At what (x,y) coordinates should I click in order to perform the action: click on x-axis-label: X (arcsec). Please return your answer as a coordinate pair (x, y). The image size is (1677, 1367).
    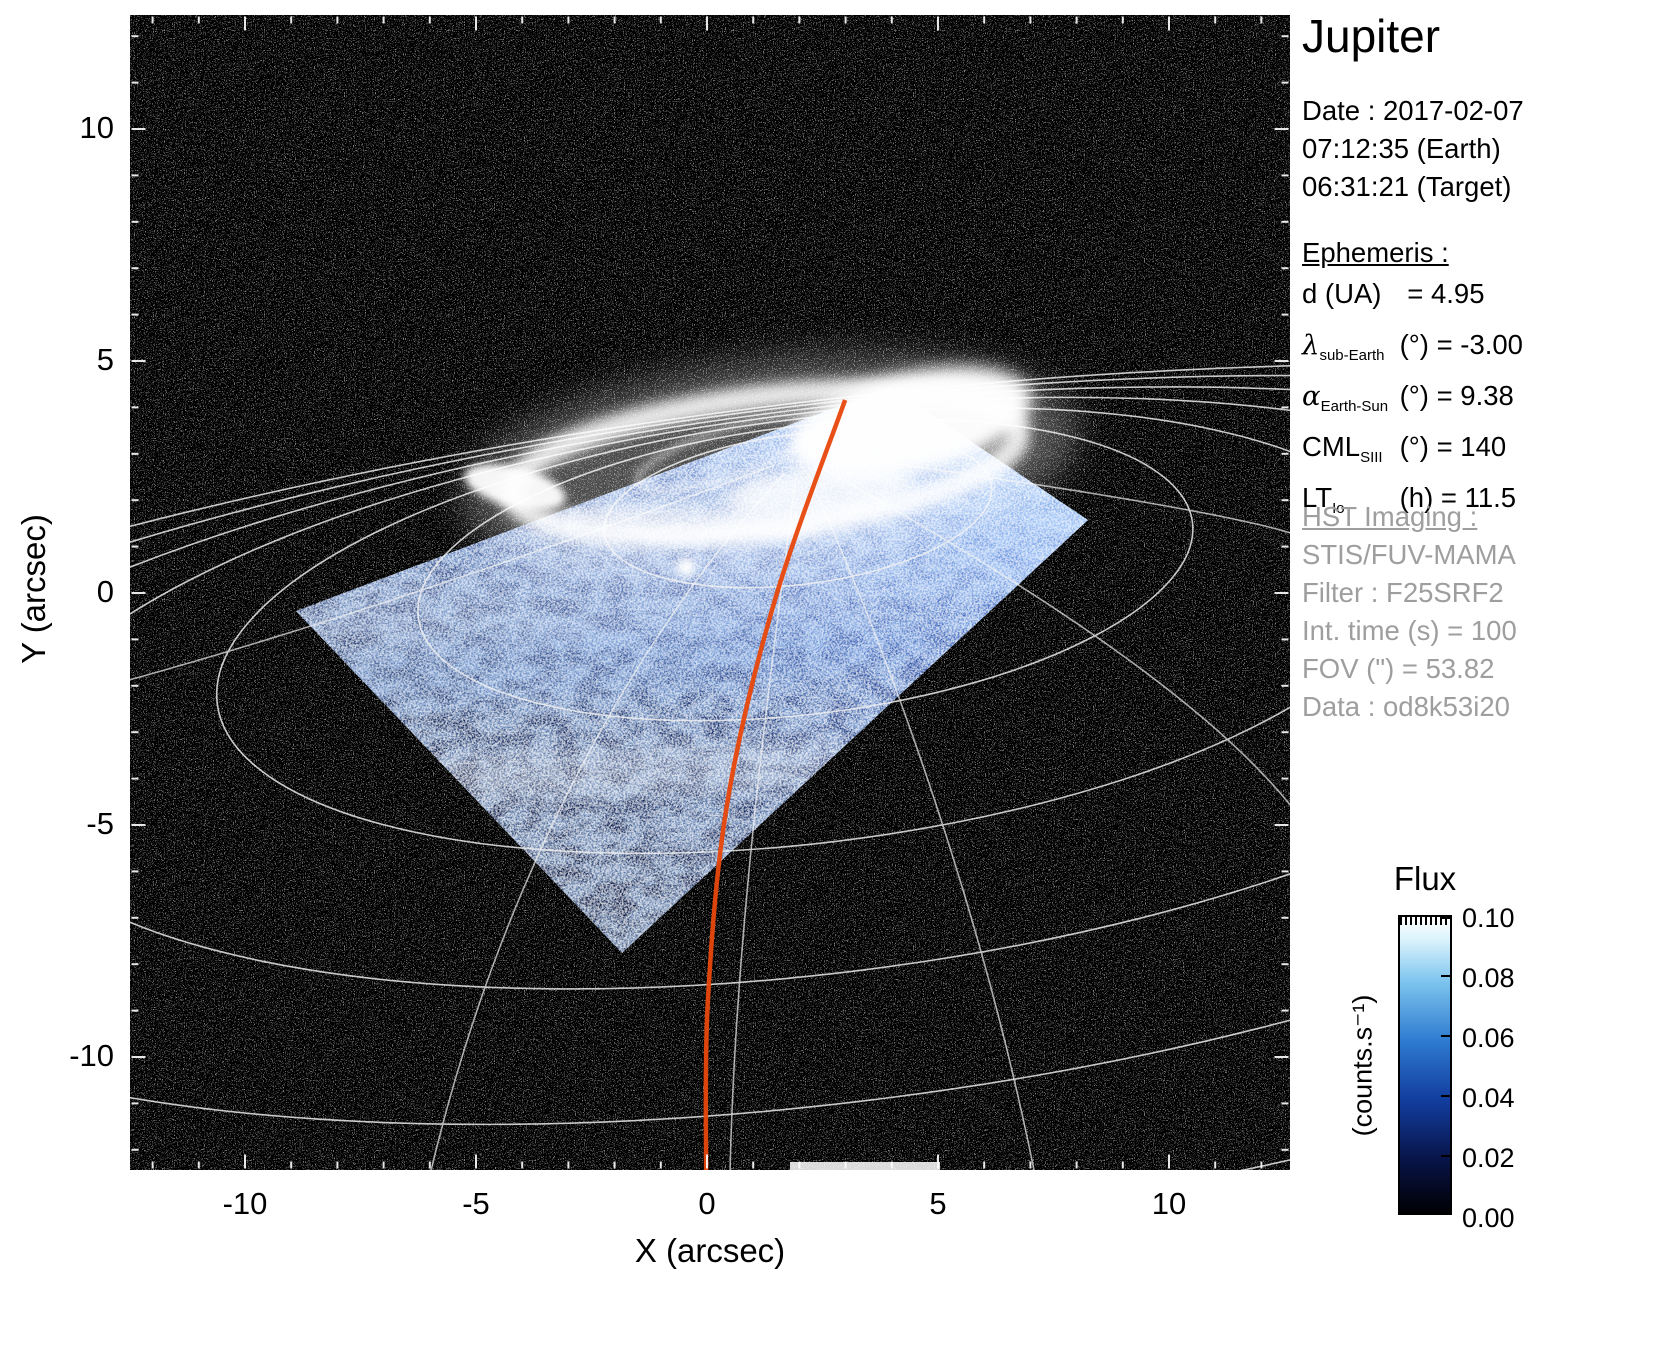
    Looking at the image, I should click on (710, 1250).